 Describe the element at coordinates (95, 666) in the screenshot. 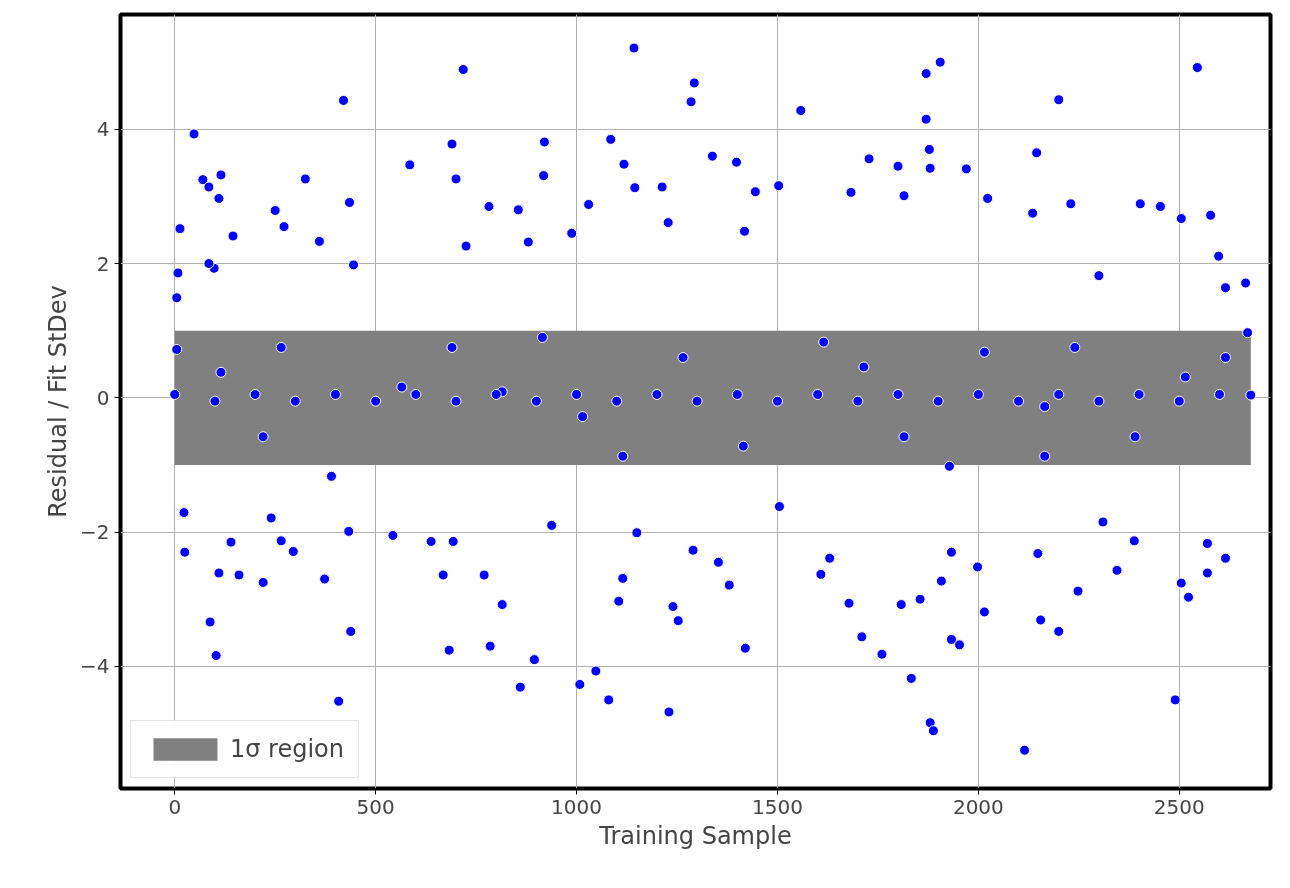

I see `y-tick-label: −4` at that location.